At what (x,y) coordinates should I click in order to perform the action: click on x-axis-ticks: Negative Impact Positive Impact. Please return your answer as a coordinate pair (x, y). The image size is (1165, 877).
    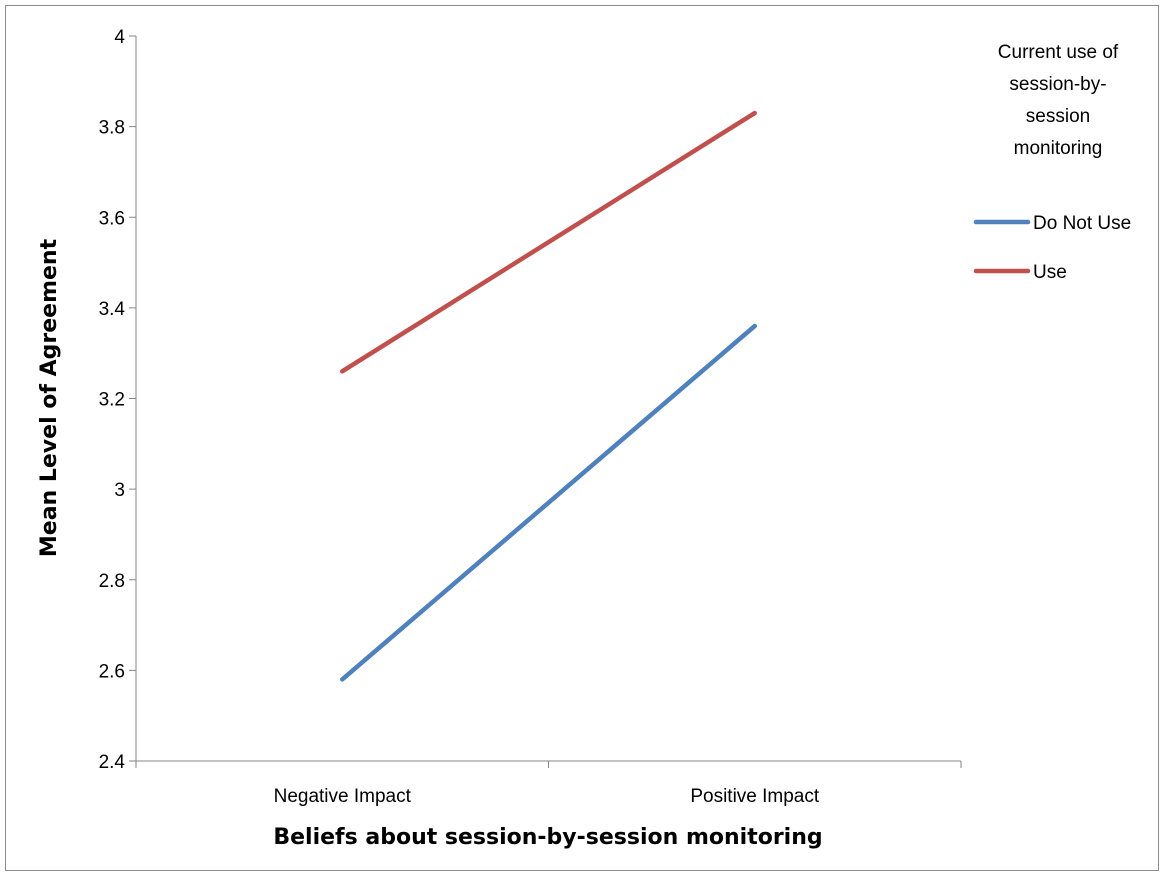
    Looking at the image, I should click on (548, 784).